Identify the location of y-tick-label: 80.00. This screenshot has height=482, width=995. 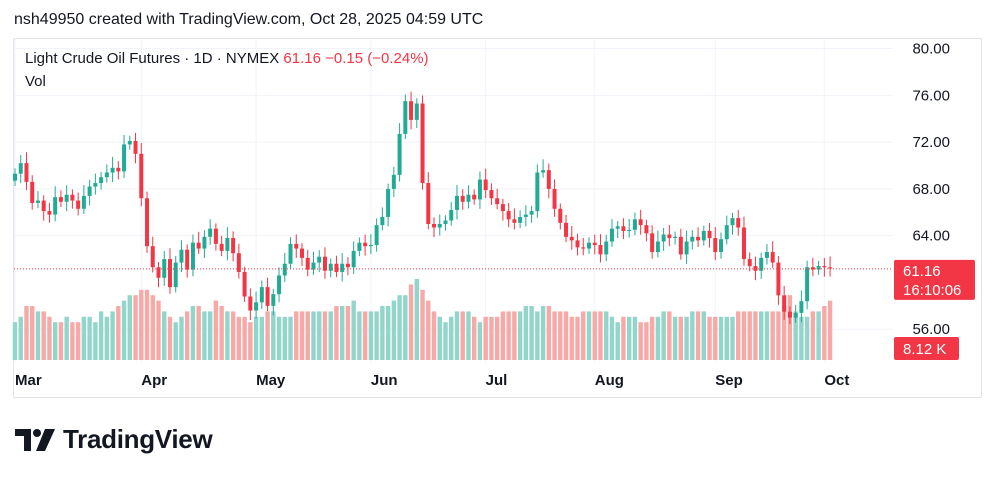
(931, 49).